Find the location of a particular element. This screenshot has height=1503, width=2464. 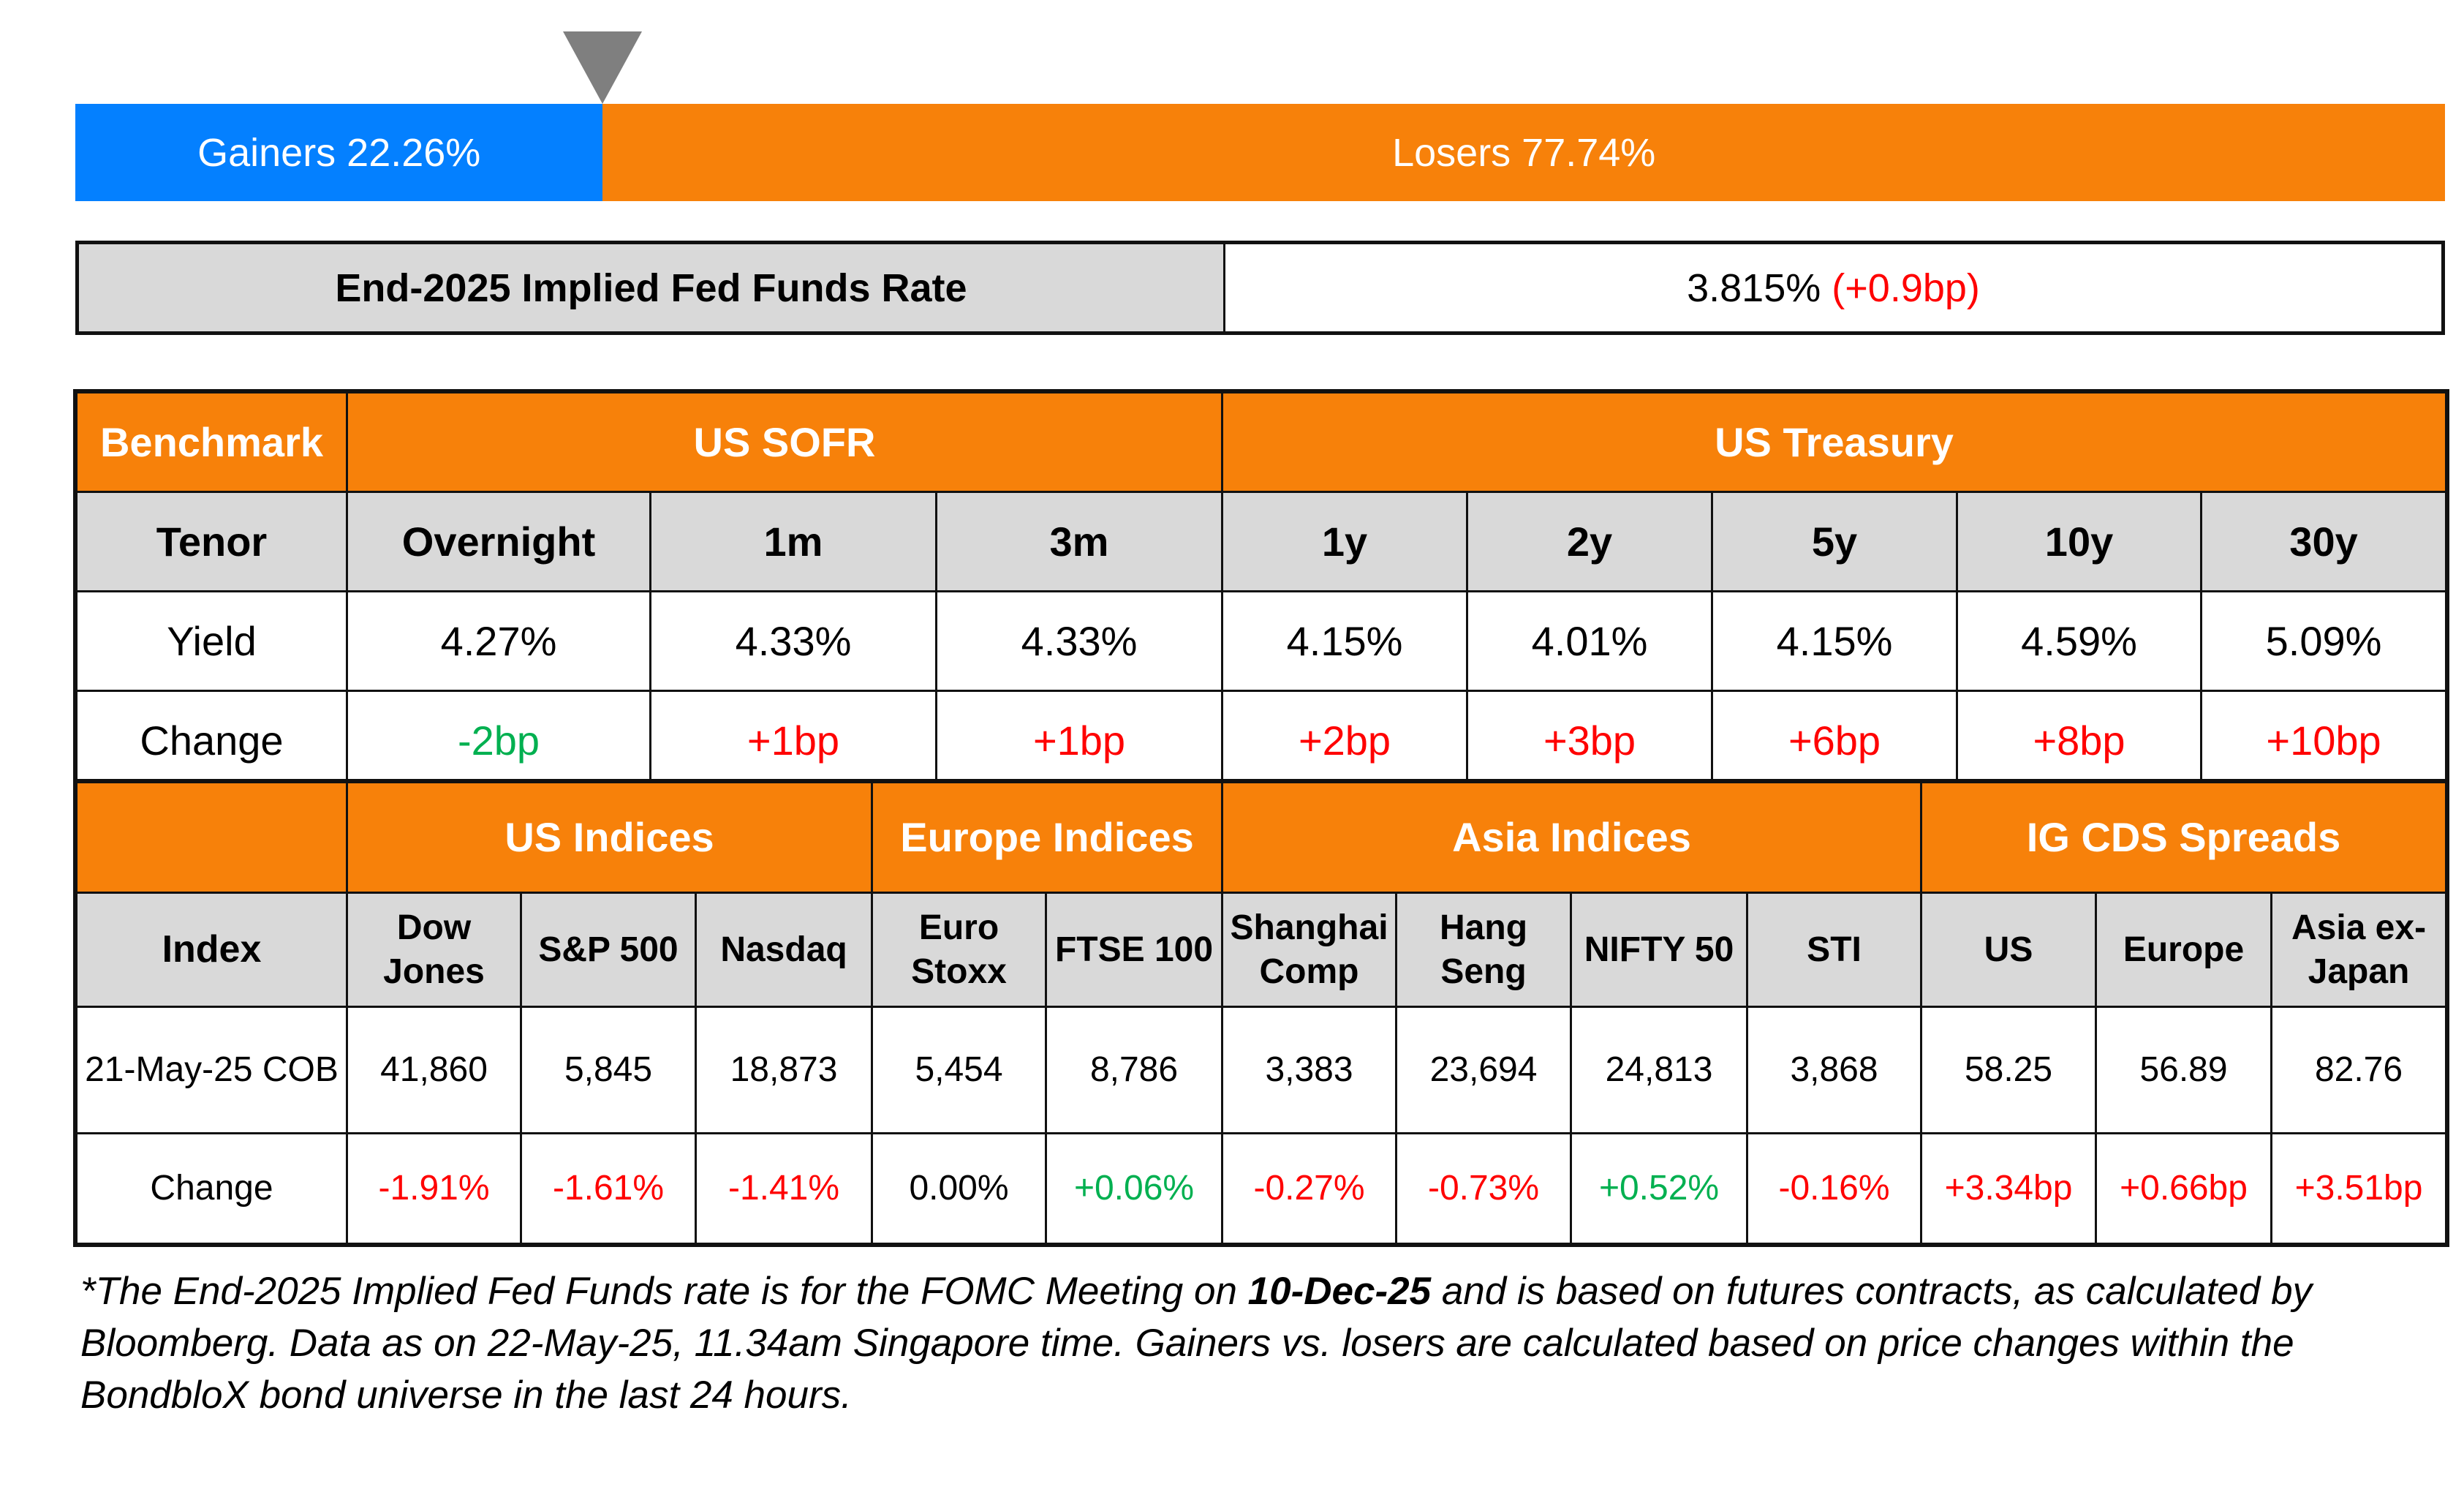

index-value-cell: 8,786 is located at coordinates (1134, 1070).